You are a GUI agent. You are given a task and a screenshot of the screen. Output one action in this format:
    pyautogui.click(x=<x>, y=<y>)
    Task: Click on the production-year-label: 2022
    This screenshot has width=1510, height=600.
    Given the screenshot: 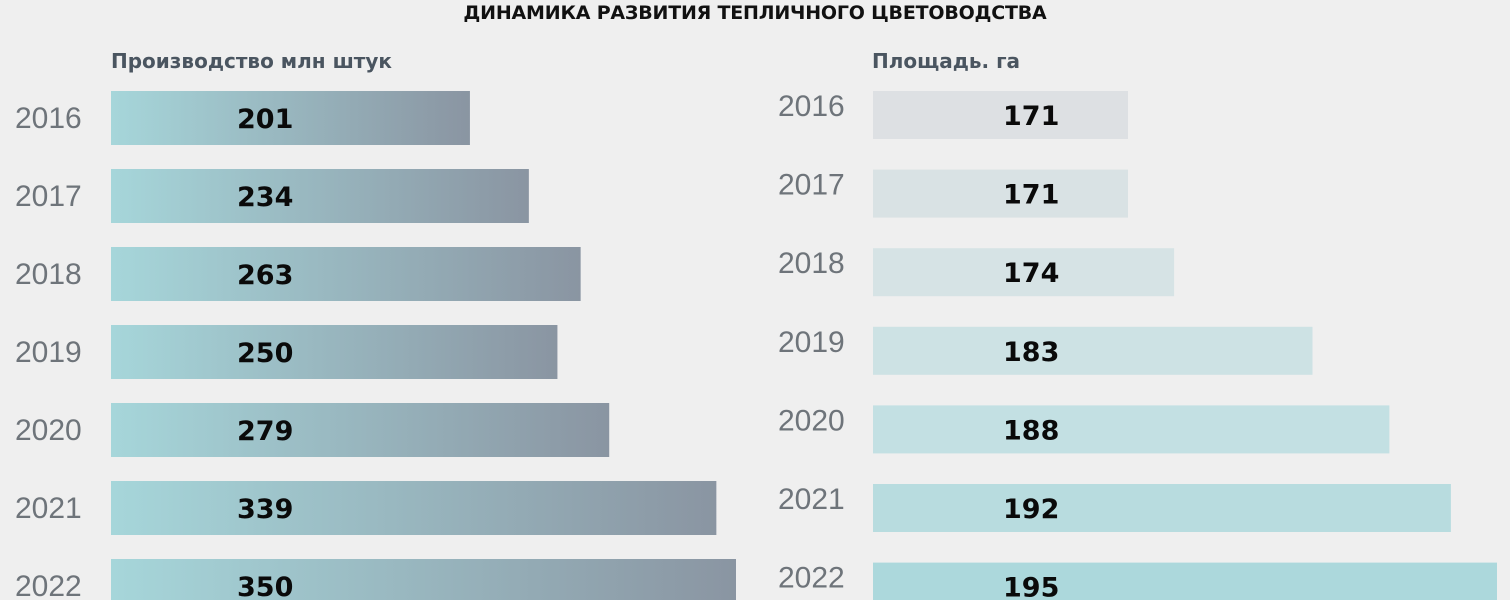 What is the action you would take?
    pyautogui.click(x=48, y=585)
    